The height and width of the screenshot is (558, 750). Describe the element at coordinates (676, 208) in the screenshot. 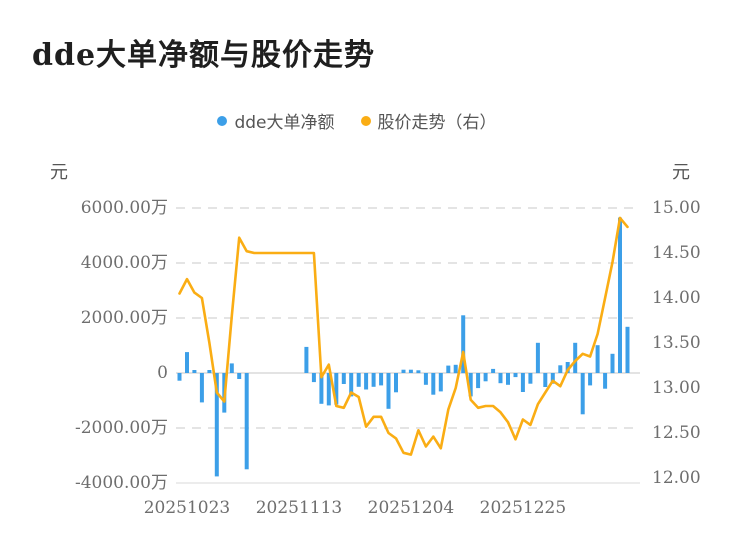

I see `right-axis-tick-label: 15.00` at that location.